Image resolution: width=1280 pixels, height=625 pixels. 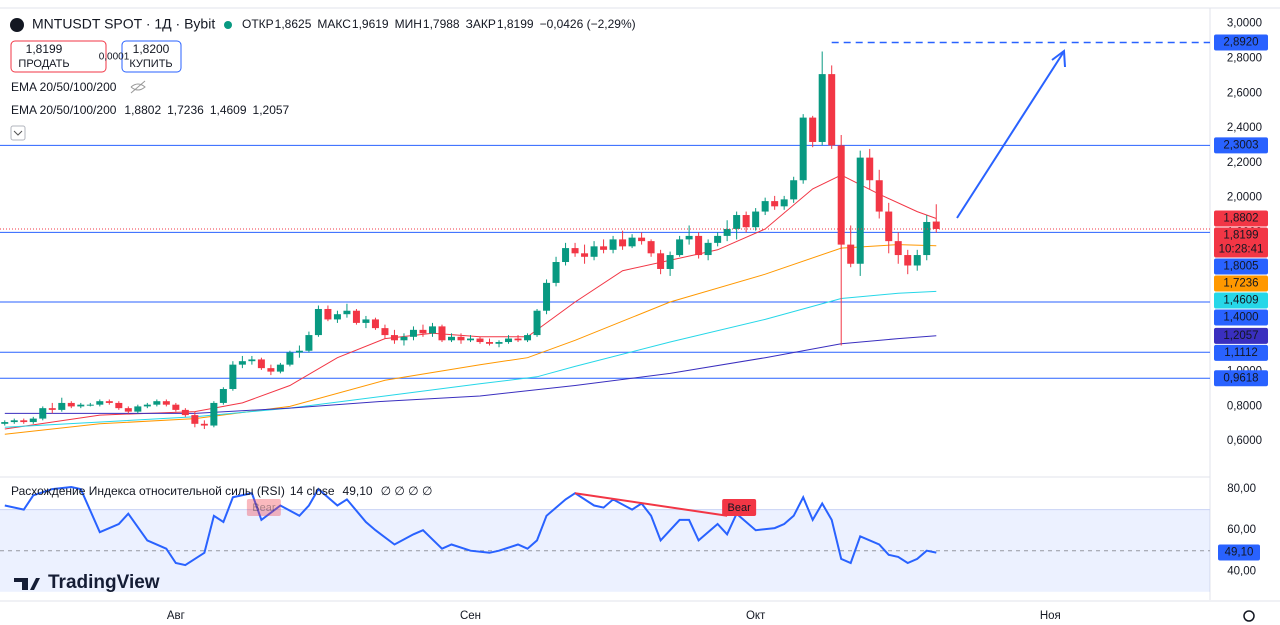 What do you see at coordinates (1239, 553) in the screenshot?
I see `rsi-value-label: 49,10` at bounding box center [1239, 553].